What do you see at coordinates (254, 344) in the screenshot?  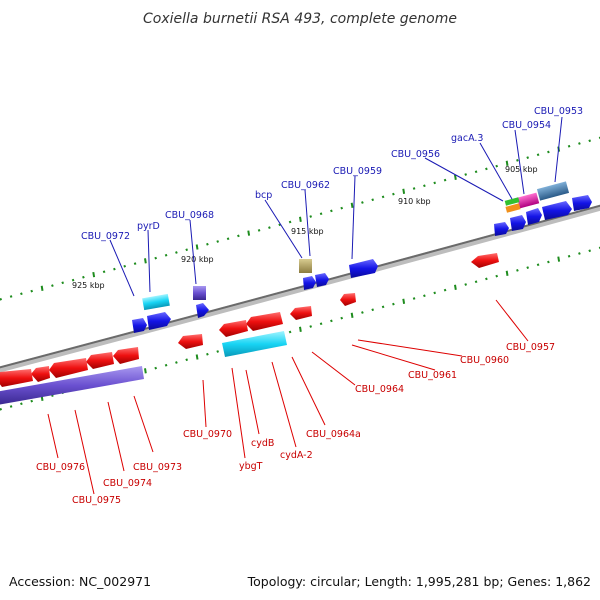 I see `feature-cyan-large` at bounding box center [254, 344].